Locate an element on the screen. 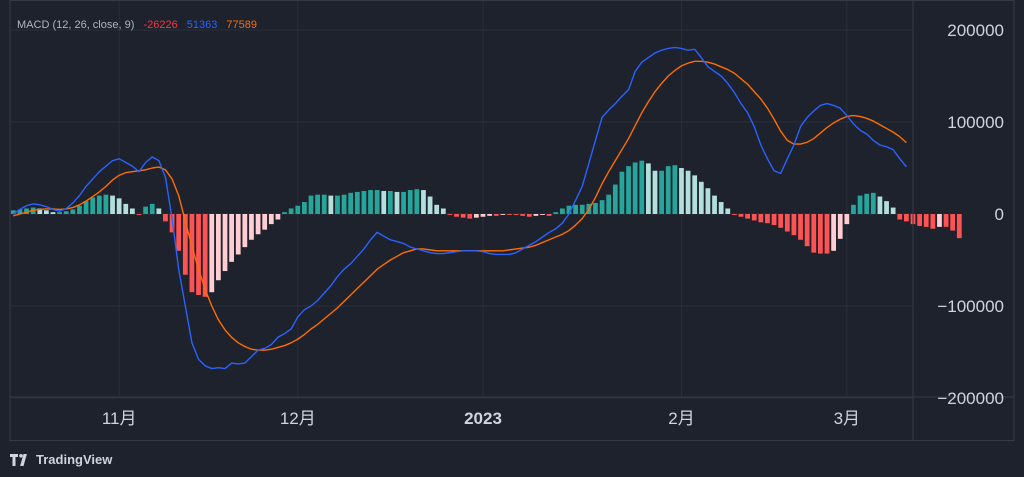 This screenshot has height=477, width=1024. x-tick-label: 11月 is located at coordinates (119, 418).